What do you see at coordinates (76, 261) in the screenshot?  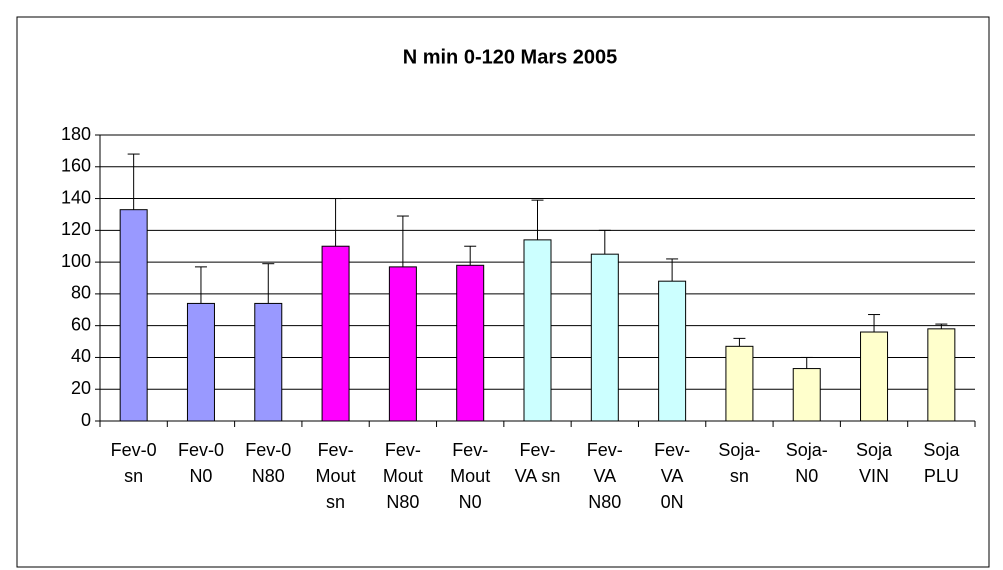 I see `y-tick-label: 100` at bounding box center [76, 261].